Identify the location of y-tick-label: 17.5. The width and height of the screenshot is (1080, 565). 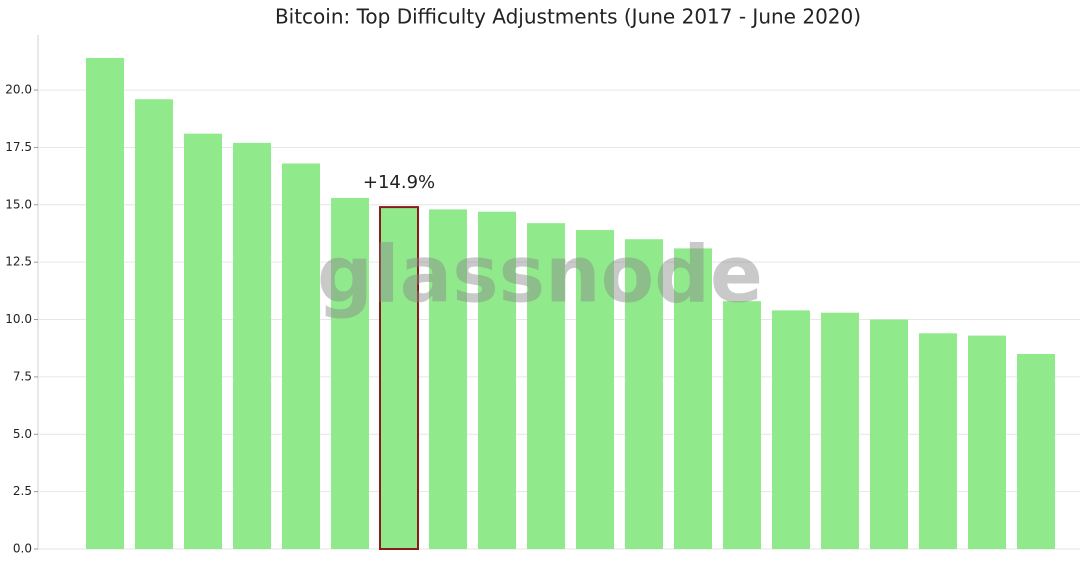
(18, 147).